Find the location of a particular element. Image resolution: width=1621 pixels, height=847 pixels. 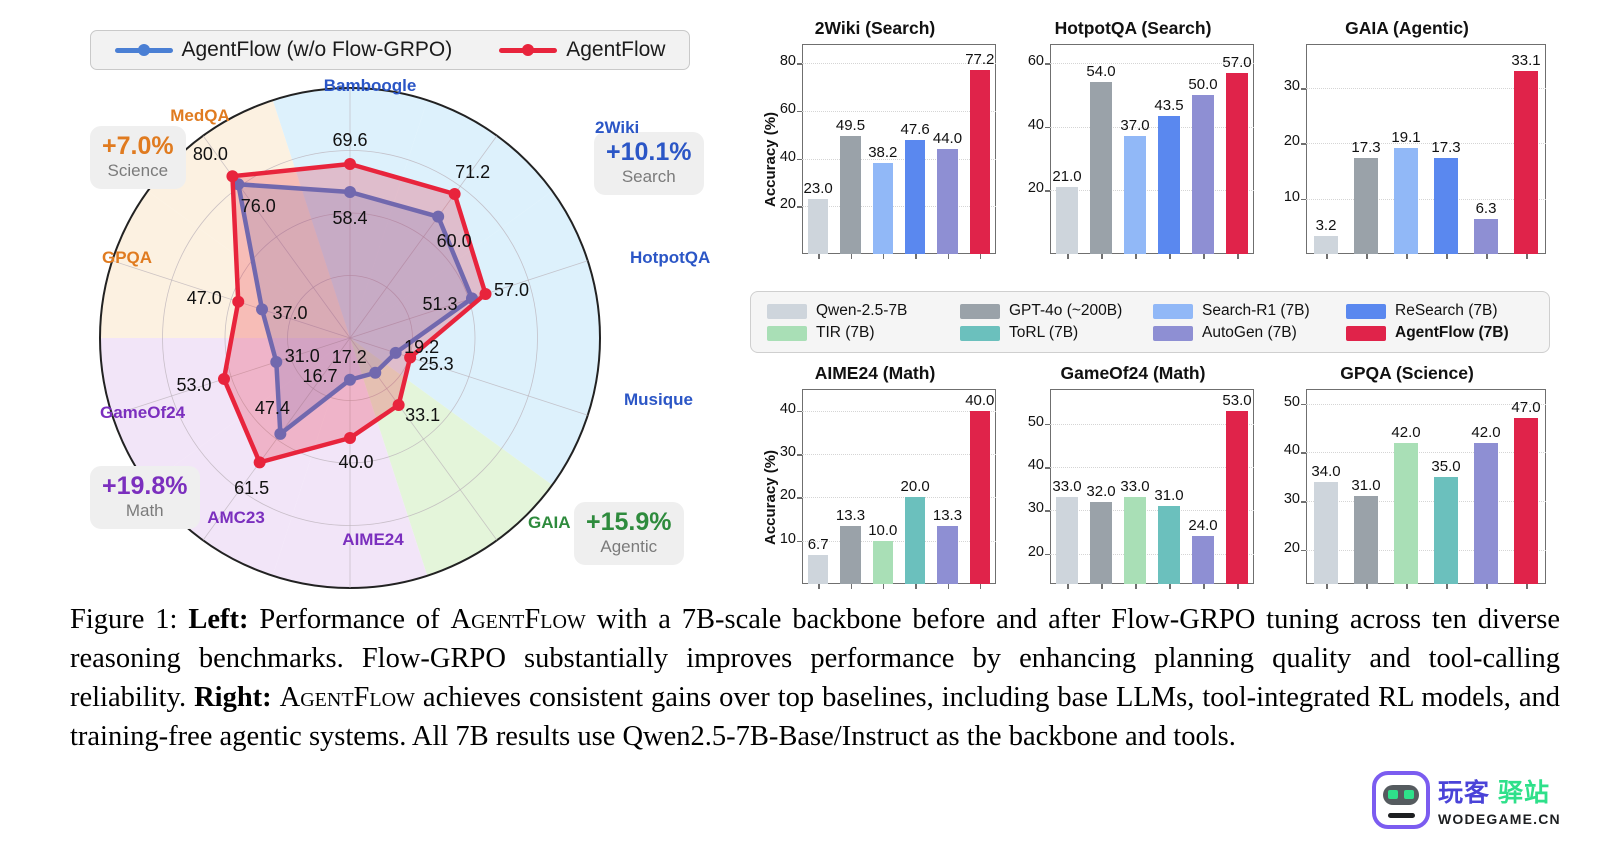

gain-badge-science: +7.0% Science is located at coordinates (138, 158).